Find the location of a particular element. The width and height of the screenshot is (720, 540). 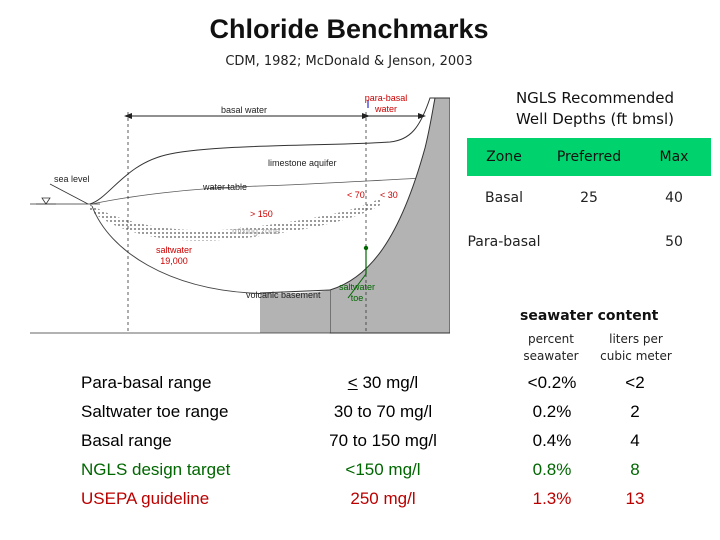

ngls-zone-cell: Para-basal is located at coordinates (504, 242).